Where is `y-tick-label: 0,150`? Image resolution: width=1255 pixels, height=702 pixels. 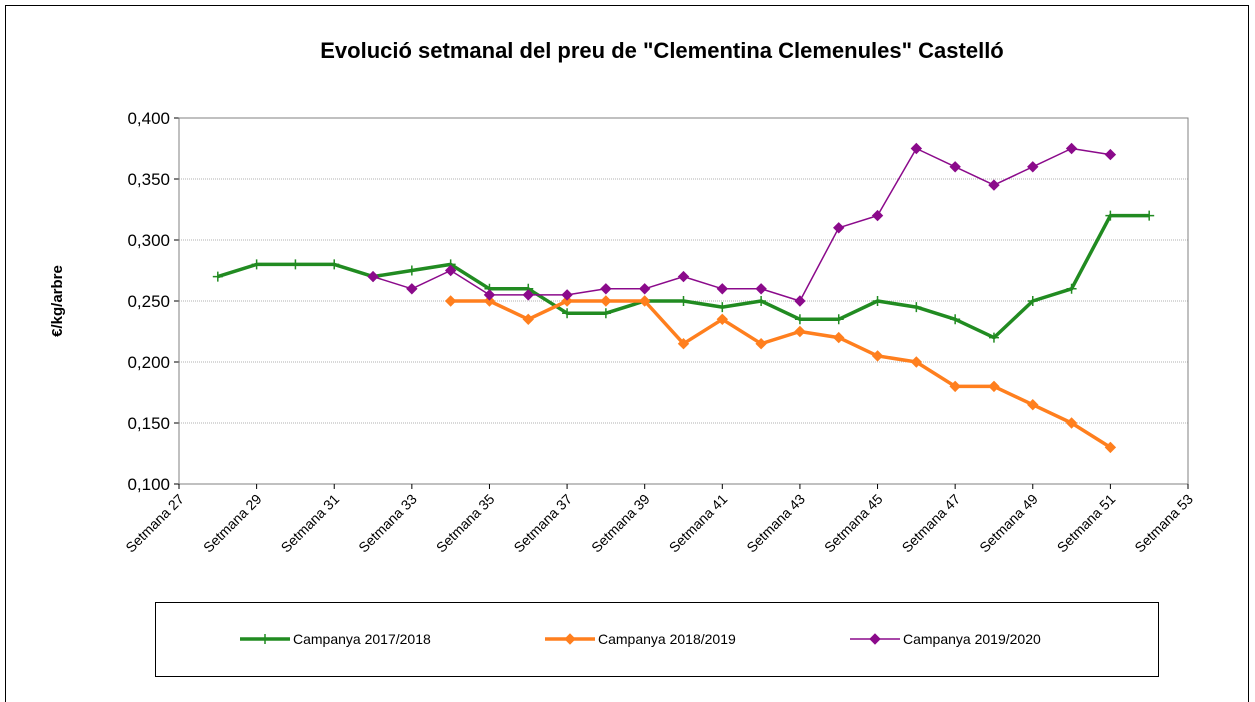 y-tick-label: 0,150 is located at coordinates (148, 423).